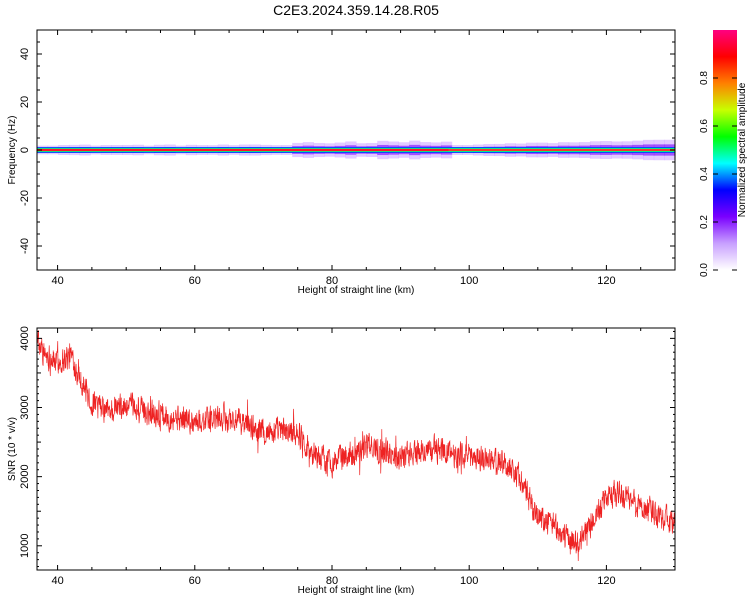 Image resolution: width=750 pixels, height=600 pixels. I want to click on colorbar-label: Normalized spectral amplitude, so click(742, 149).